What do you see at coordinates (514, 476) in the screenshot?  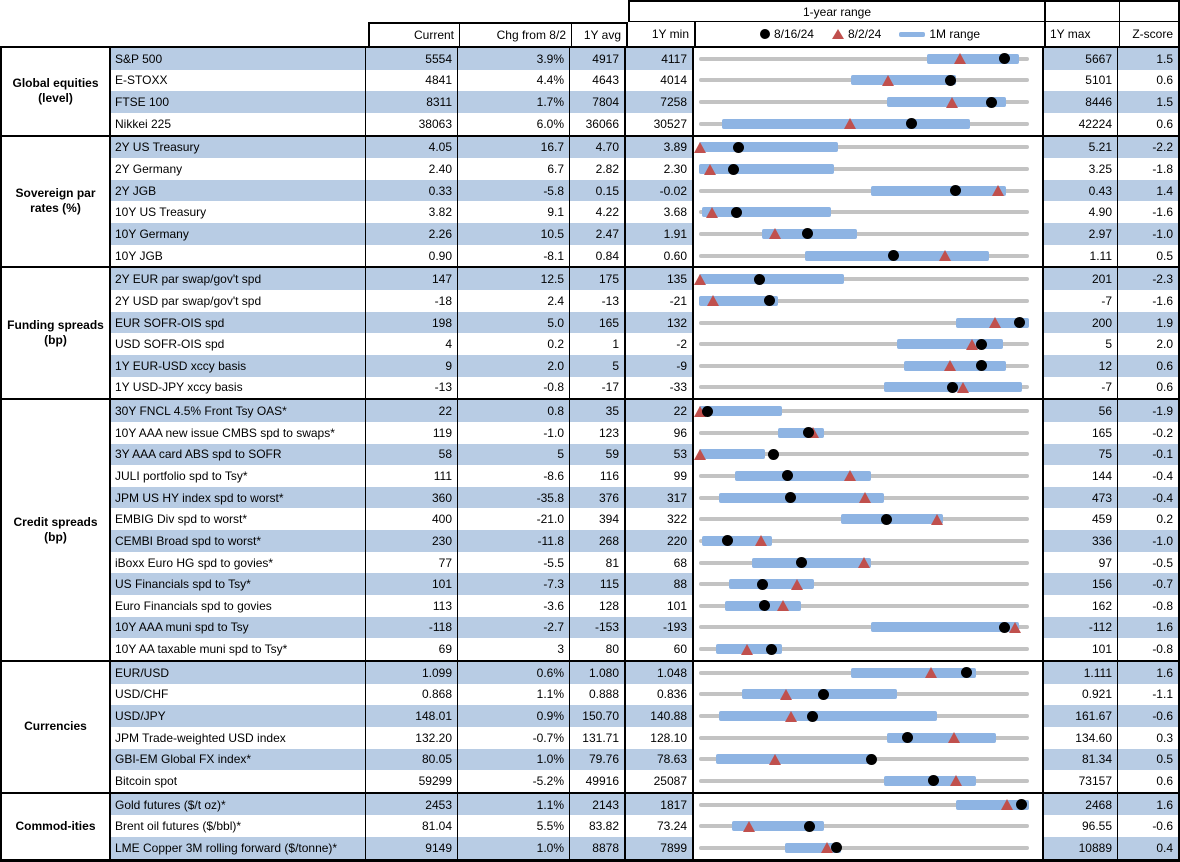 I see `chg-value: -8.6` at bounding box center [514, 476].